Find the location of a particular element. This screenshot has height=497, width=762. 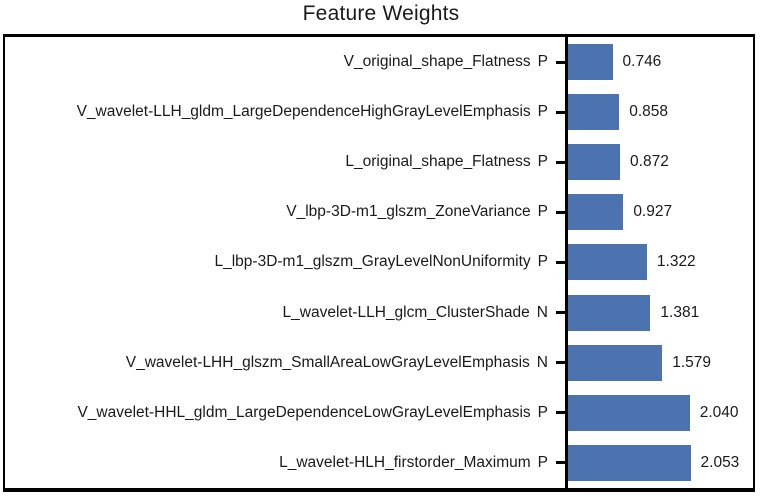

value-label: 2.053 is located at coordinates (720, 462).